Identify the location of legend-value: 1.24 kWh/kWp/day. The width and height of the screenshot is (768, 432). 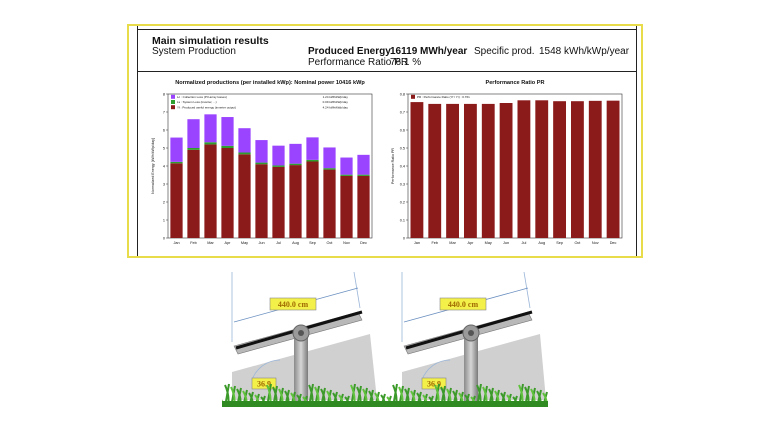
(336, 97).